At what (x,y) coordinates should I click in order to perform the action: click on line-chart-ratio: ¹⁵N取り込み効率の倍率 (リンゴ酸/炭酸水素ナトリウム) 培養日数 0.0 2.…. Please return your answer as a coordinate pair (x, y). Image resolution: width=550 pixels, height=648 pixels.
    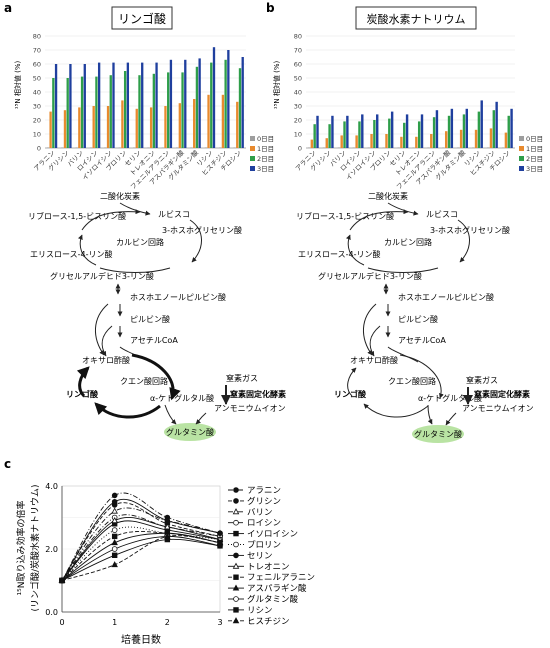
    Looking at the image, I should click on (165, 564).